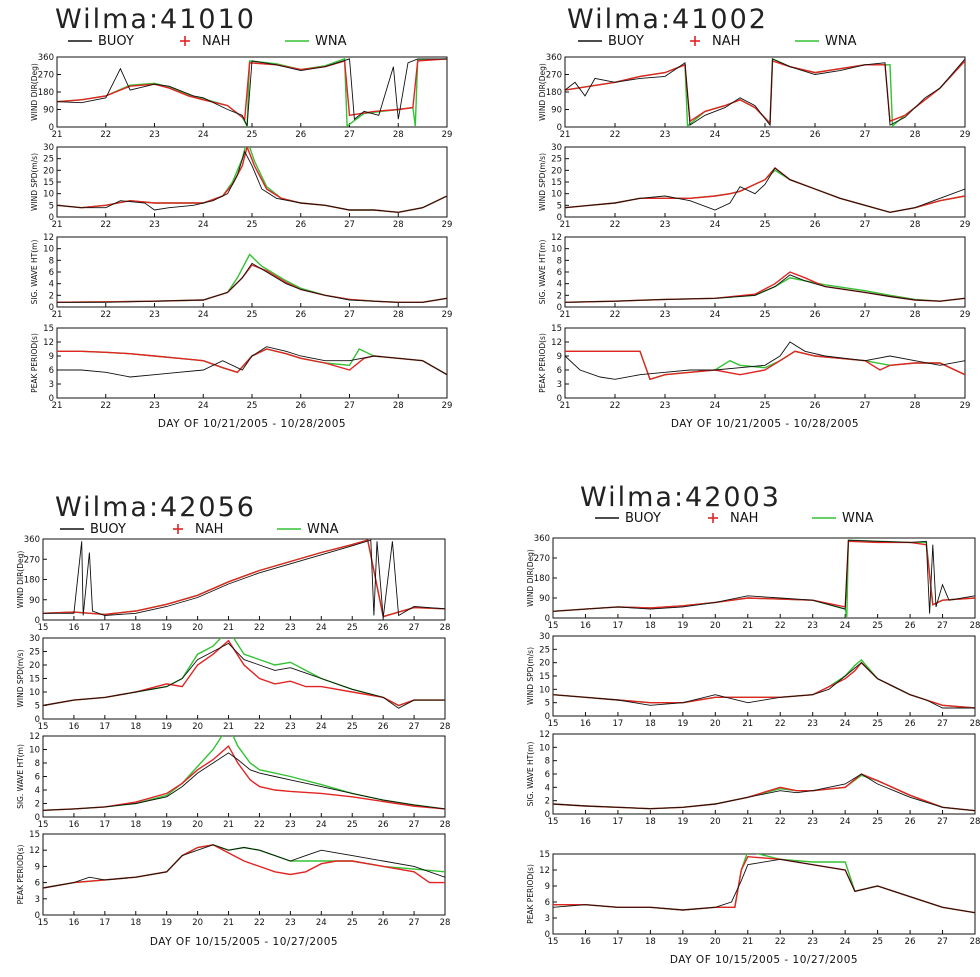  Describe the element at coordinates (547, 887) in the screenshot. I see `y-tick-label: 9` at that location.